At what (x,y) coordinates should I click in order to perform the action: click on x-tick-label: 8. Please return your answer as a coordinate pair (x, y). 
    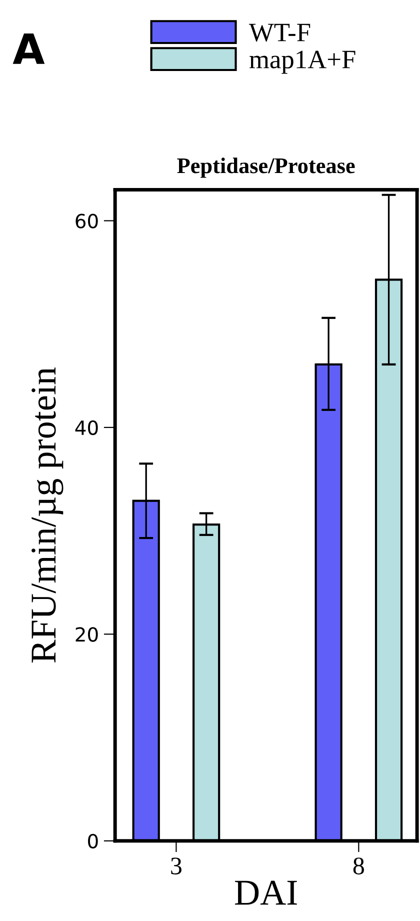
    Looking at the image, I should click on (358, 866).